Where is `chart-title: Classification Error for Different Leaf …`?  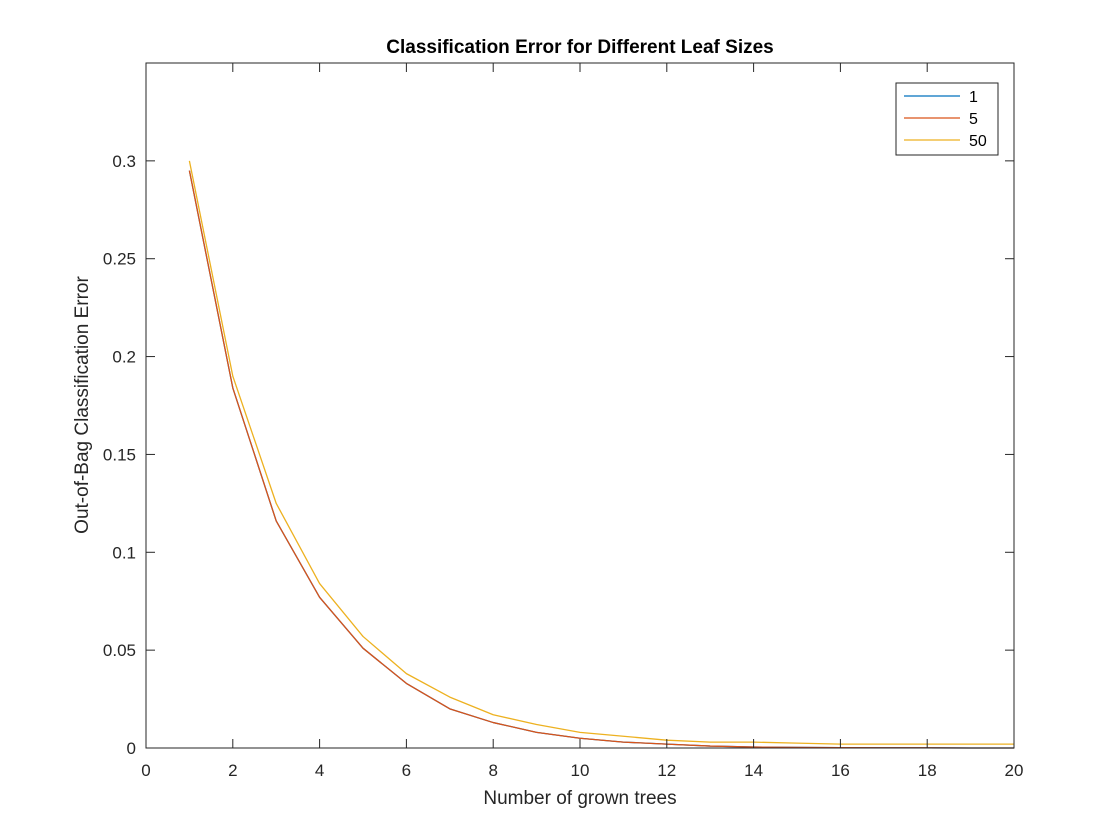 chart-title: Classification Error for Different Leaf … is located at coordinates (580, 47).